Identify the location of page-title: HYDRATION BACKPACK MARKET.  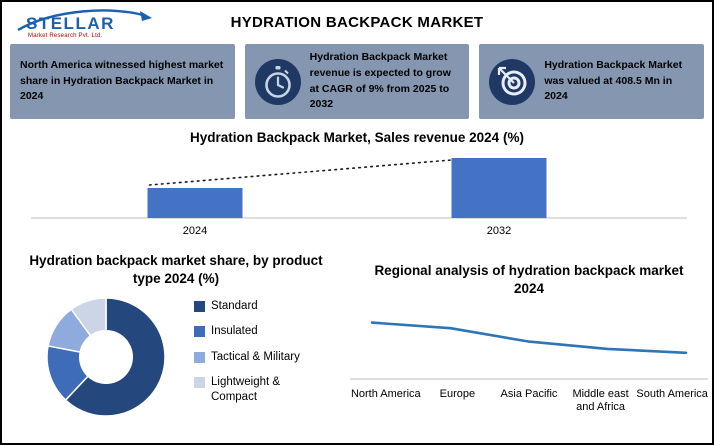
(357, 22).